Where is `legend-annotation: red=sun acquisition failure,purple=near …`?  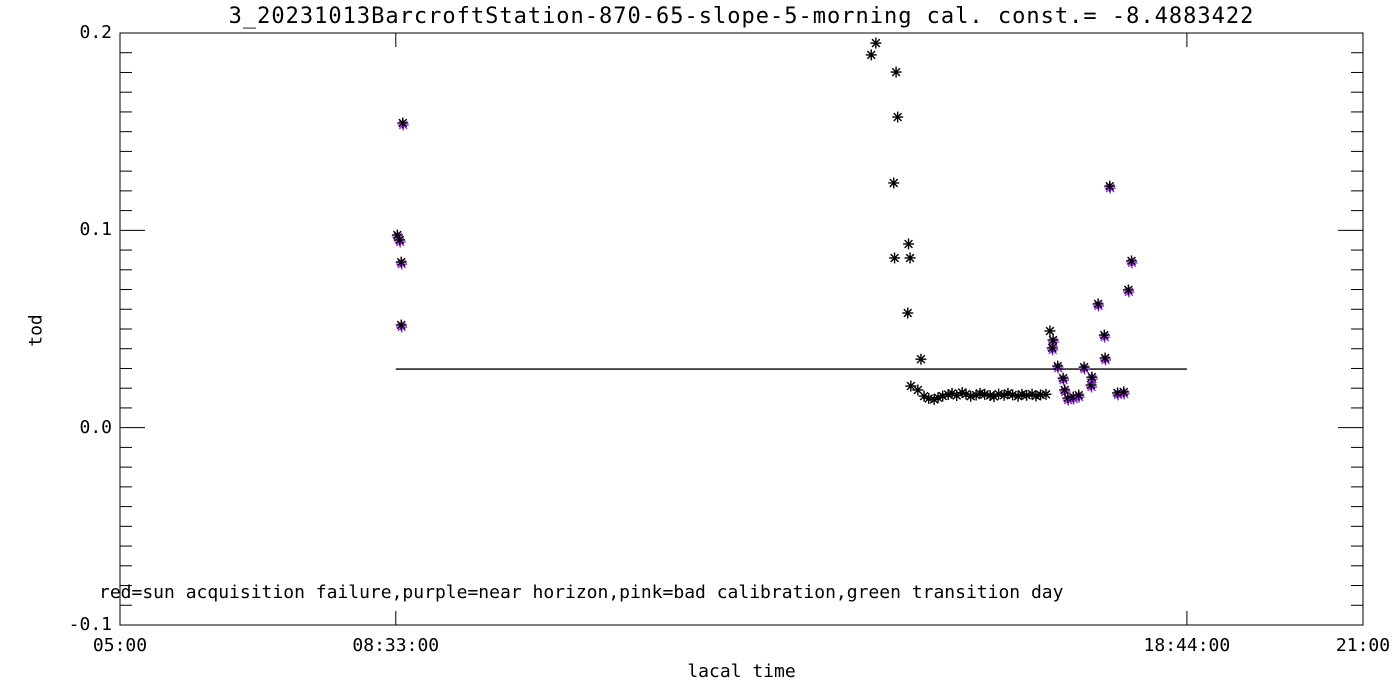 legend-annotation: red=sun acquisition failure,purple=near … is located at coordinates (581, 592).